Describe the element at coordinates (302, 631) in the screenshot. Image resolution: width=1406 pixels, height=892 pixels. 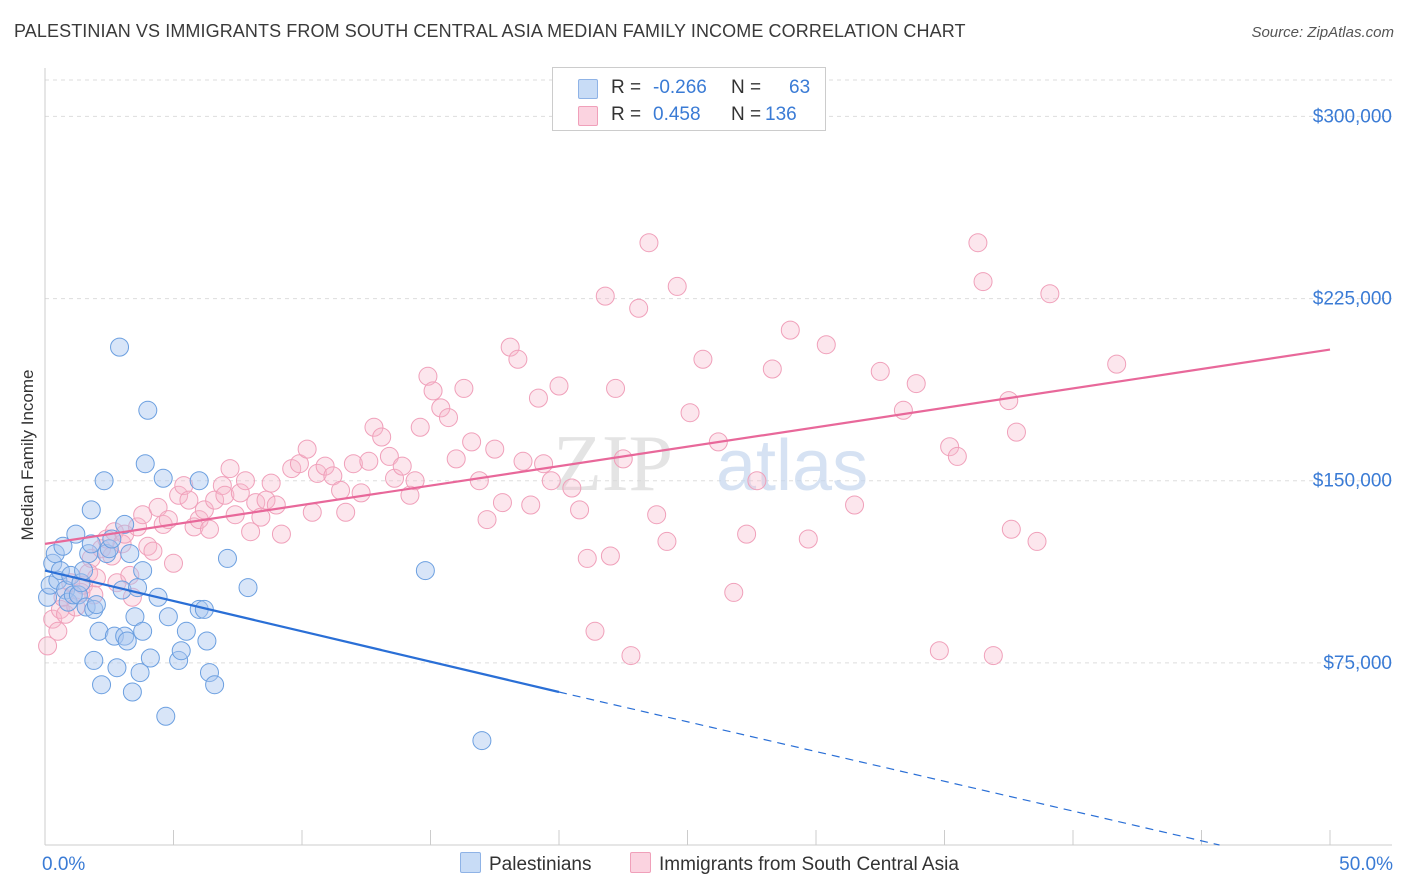
I see `trend-line` at that location.